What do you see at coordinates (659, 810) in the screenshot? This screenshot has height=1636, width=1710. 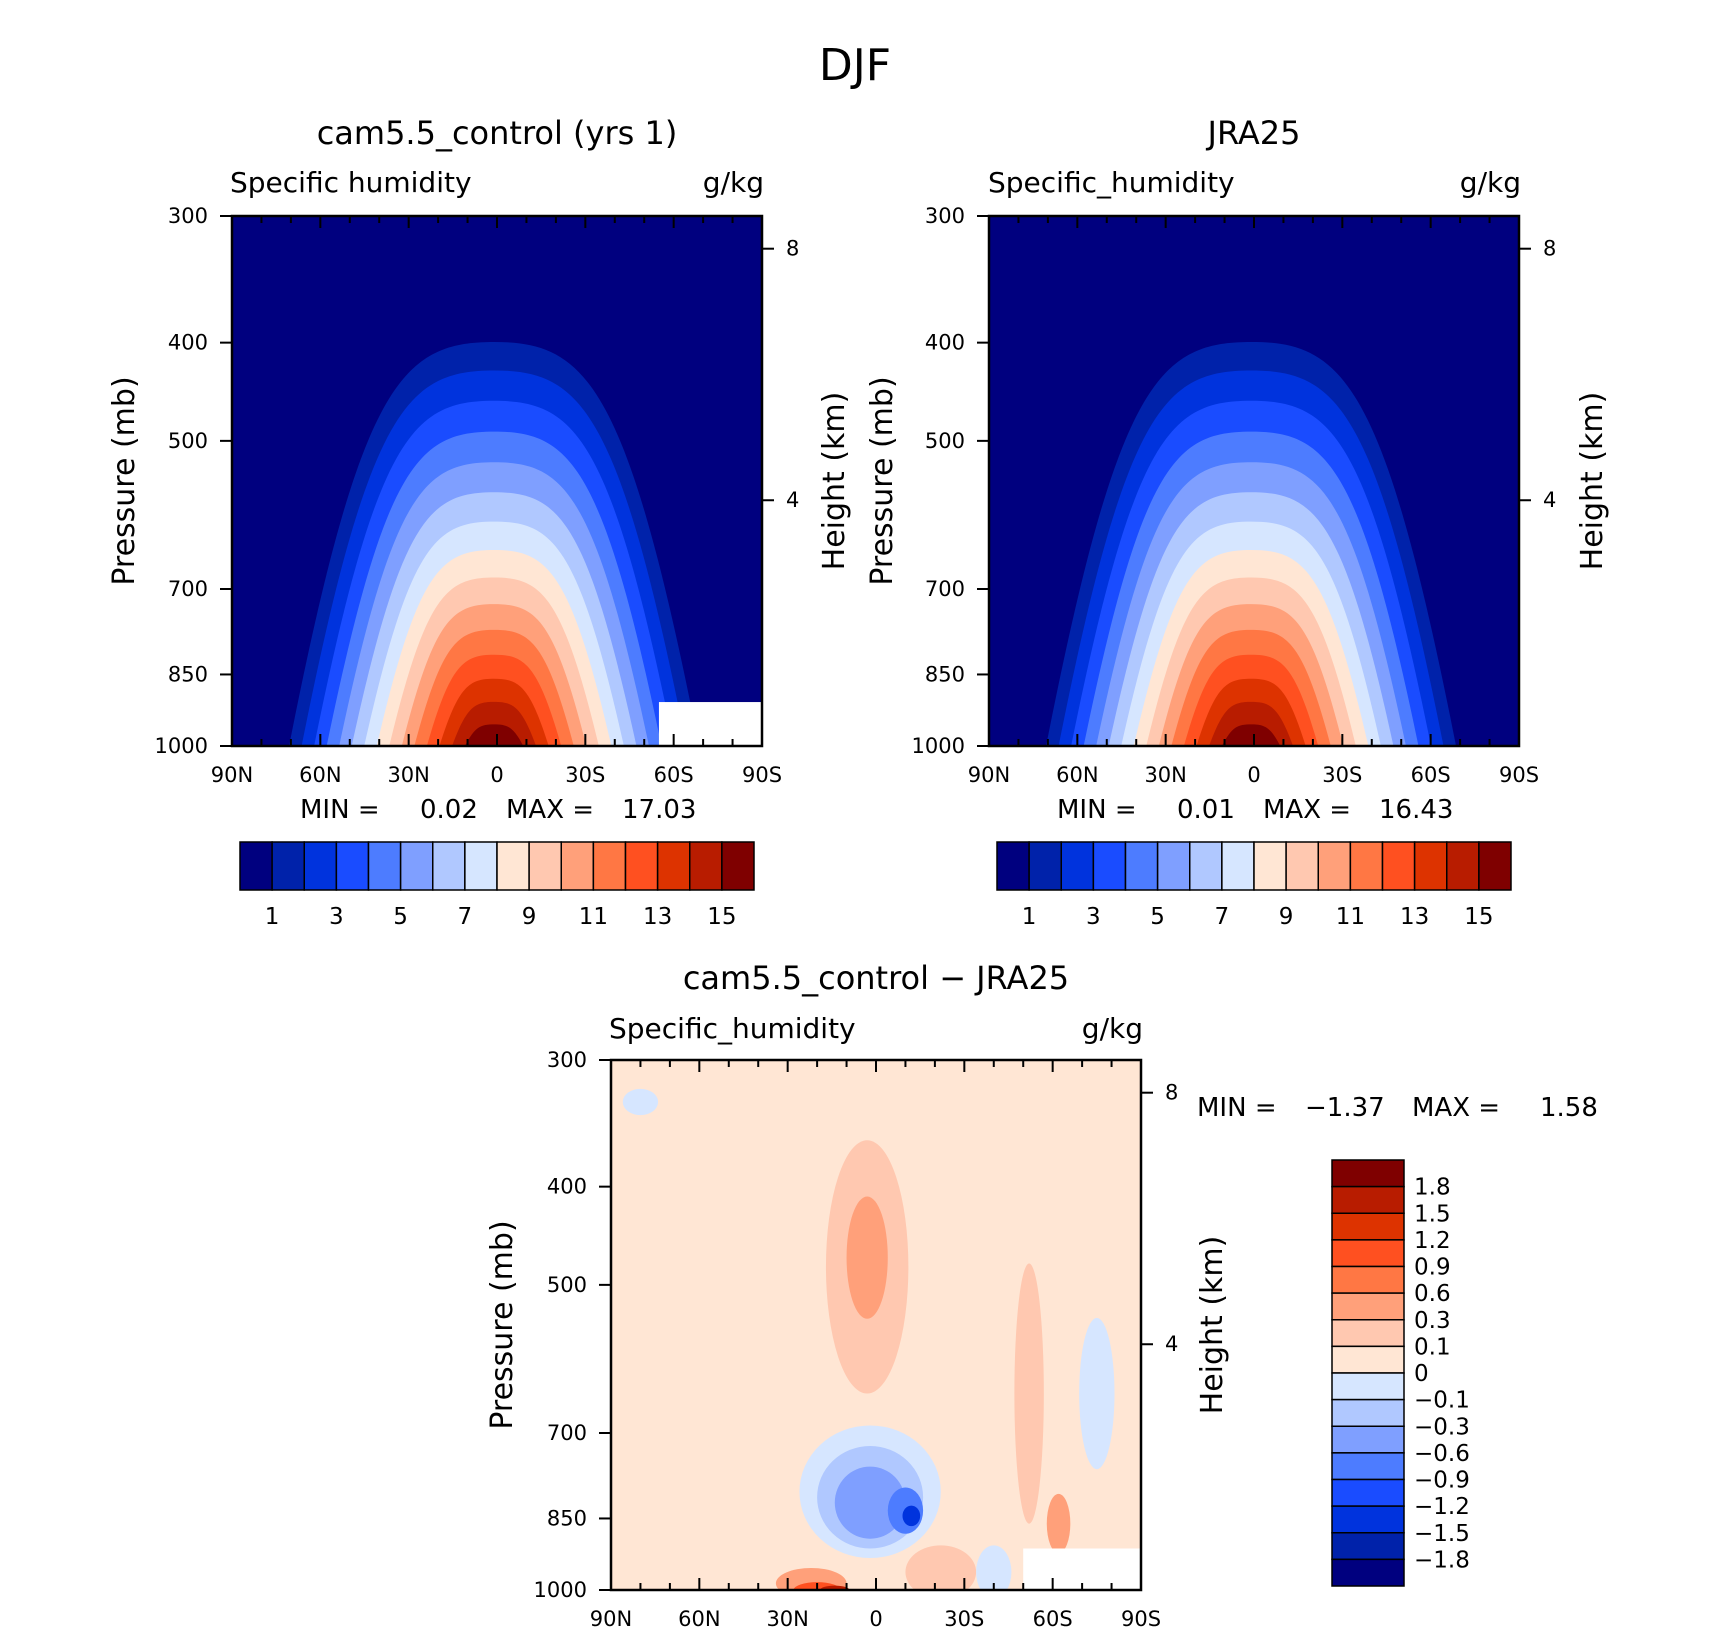 I see `max-value: 17.03` at bounding box center [659, 810].